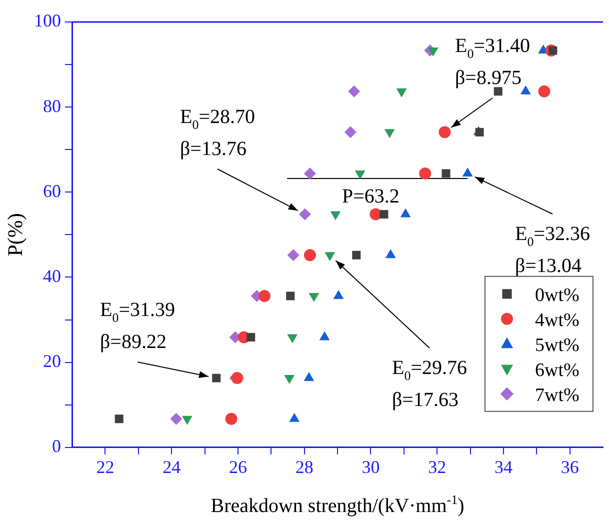 The height and width of the screenshot is (522, 609). Describe the element at coordinates (557, 320) in the screenshot. I see `legend-label: 4wt%` at that location.